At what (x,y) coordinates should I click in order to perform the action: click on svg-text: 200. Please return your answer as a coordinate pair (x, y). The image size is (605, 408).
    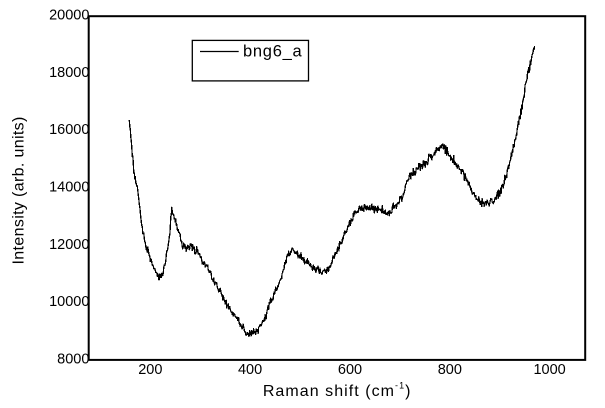
    Looking at the image, I should click on (150, 370).